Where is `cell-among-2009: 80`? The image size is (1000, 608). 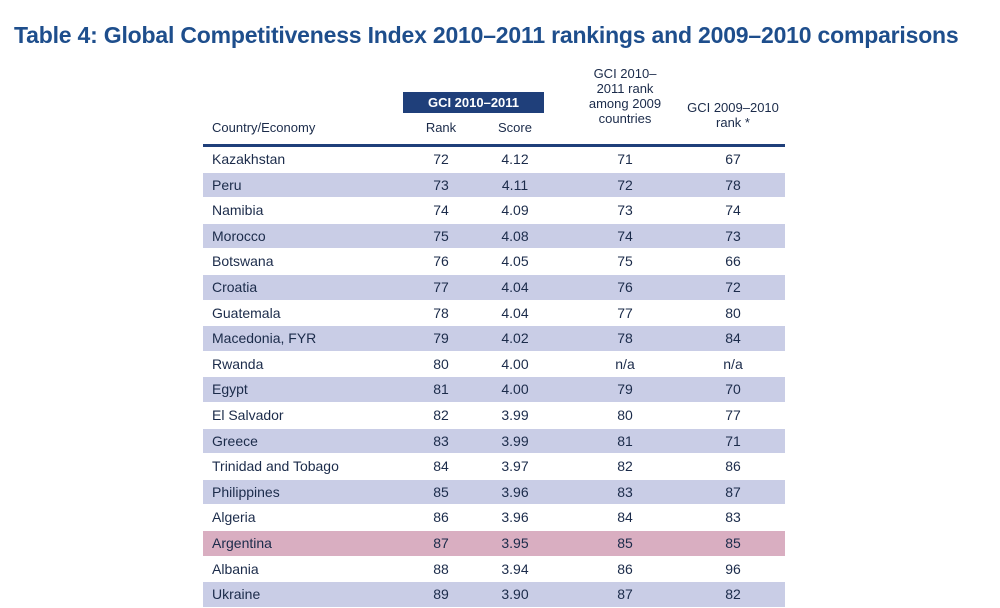 cell-among-2009: 80 is located at coordinates (625, 414).